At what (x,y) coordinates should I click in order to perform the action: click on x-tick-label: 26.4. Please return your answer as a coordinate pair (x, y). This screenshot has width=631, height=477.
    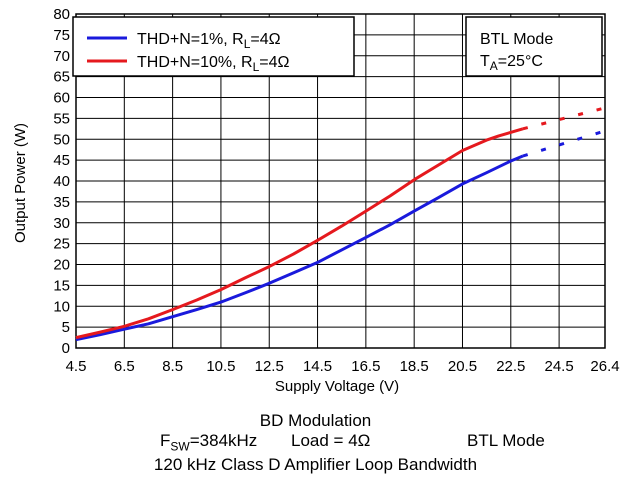
    Looking at the image, I should click on (604, 366).